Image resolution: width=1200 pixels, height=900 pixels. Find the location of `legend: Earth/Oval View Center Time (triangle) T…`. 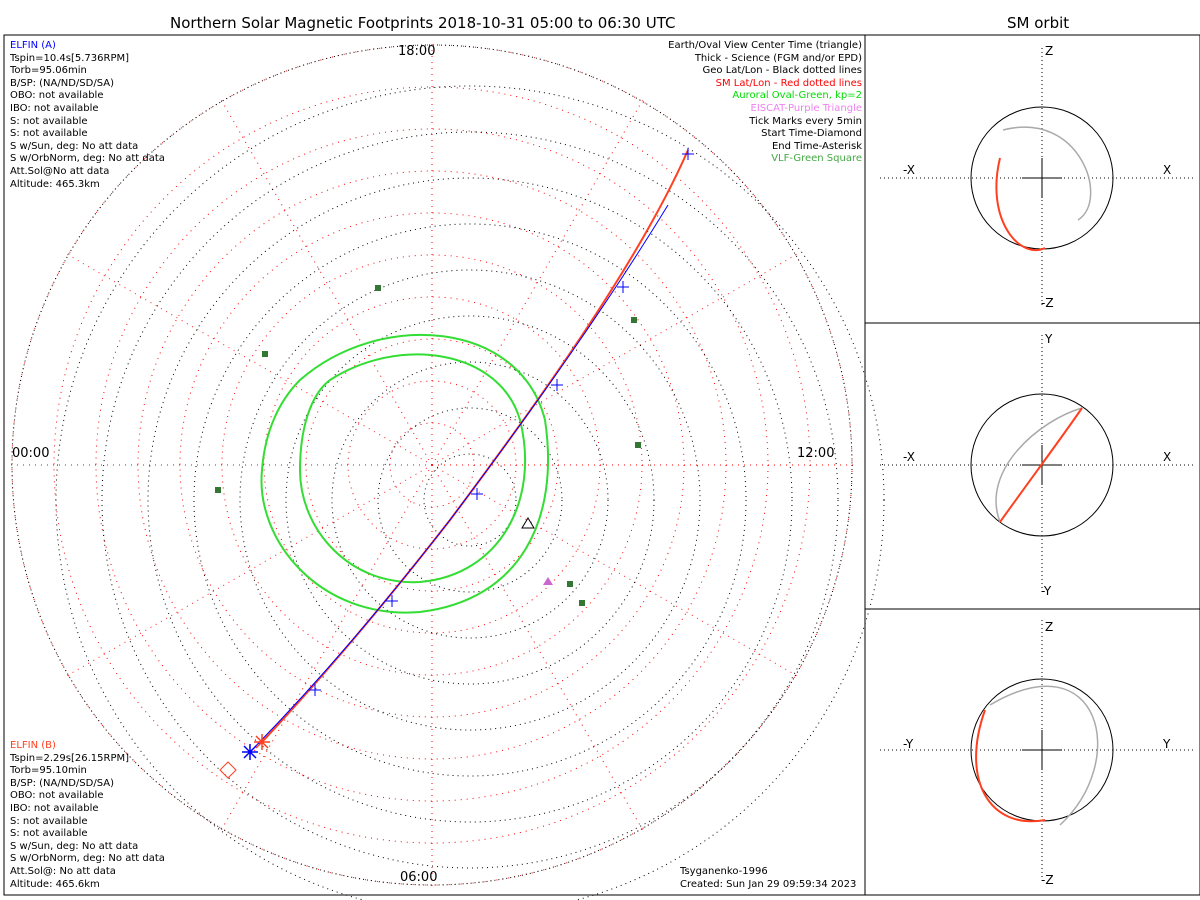

legend: Earth/Oval View Center Time (triangle) T… is located at coordinates (765, 103).